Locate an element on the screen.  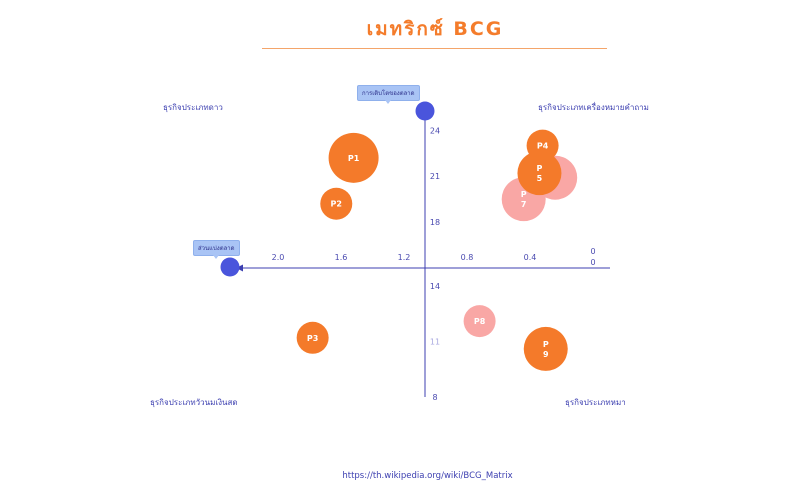
x-tick-label: 1.6 is located at coordinates (341, 257).